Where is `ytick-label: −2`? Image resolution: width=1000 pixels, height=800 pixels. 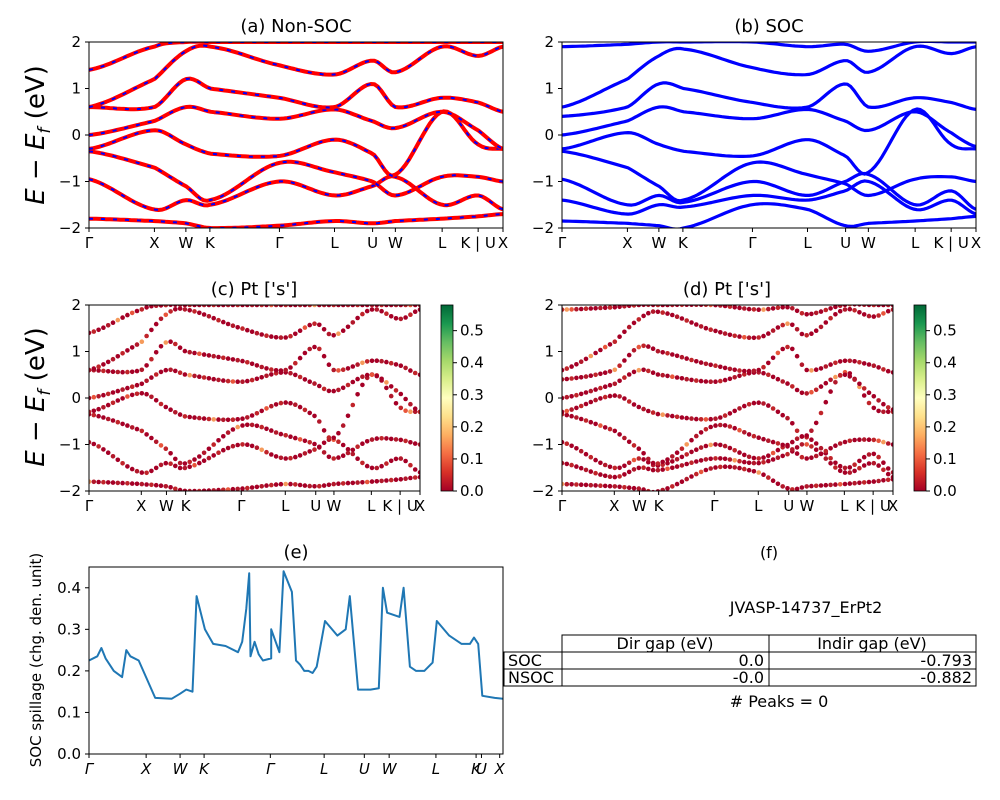
ytick-label: −2 is located at coordinates (543, 491).